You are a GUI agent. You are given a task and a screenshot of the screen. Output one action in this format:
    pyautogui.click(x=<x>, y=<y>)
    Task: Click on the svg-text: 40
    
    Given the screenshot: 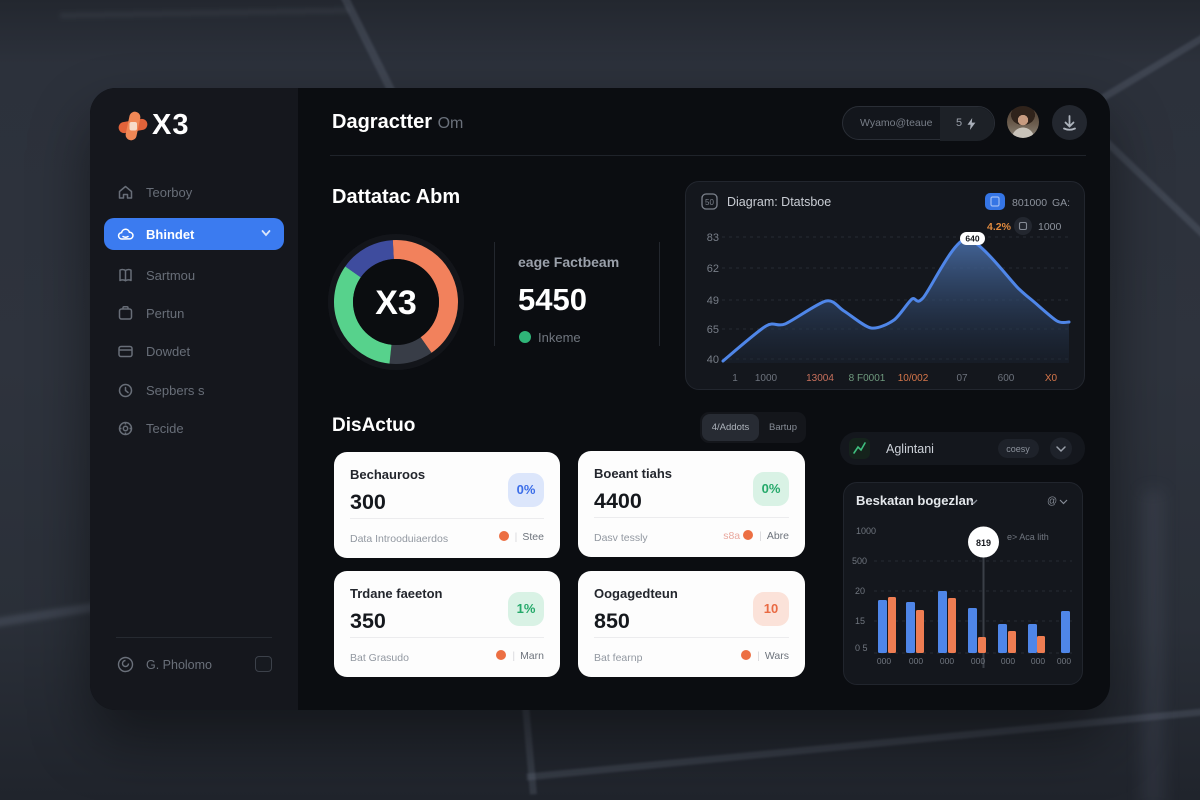 What is the action you would take?
    pyautogui.click(x=713, y=360)
    